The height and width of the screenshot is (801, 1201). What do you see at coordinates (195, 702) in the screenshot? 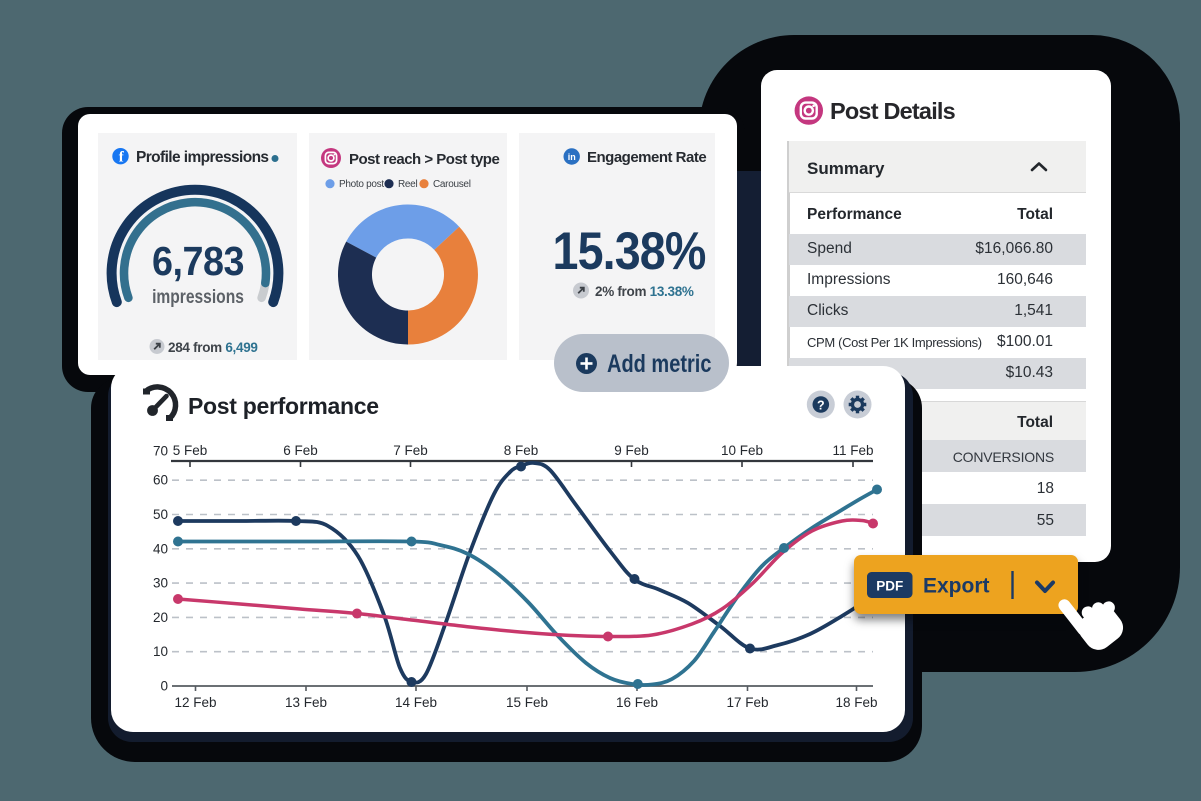
I see `svg-text: 12 Feb` at bounding box center [195, 702].